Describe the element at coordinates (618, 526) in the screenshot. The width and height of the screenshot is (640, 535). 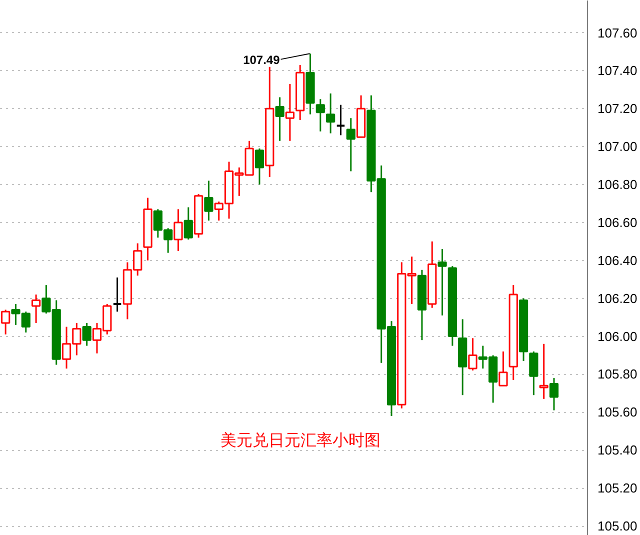
I see `y-tick-label: 105.00` at that location.